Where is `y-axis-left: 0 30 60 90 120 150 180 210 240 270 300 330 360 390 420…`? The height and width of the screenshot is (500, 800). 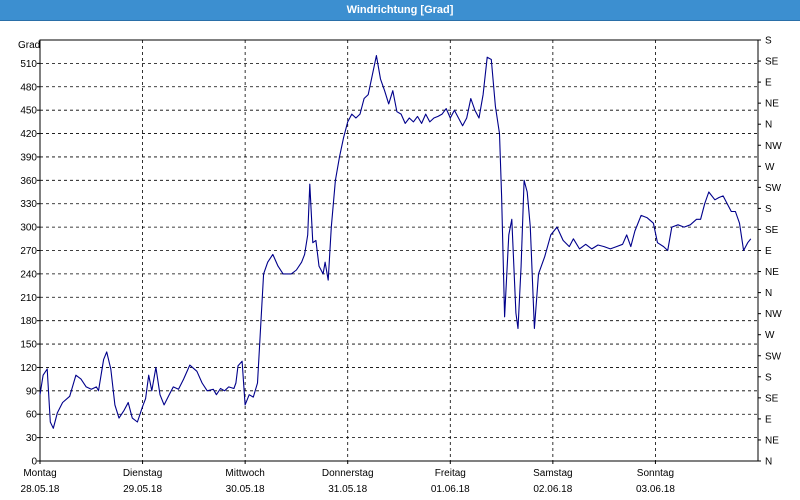 y-axis-left: 0 30 60 90 120 150 180 210 240 270 300 330 360 390 420… is located at coordinates (30, 263).